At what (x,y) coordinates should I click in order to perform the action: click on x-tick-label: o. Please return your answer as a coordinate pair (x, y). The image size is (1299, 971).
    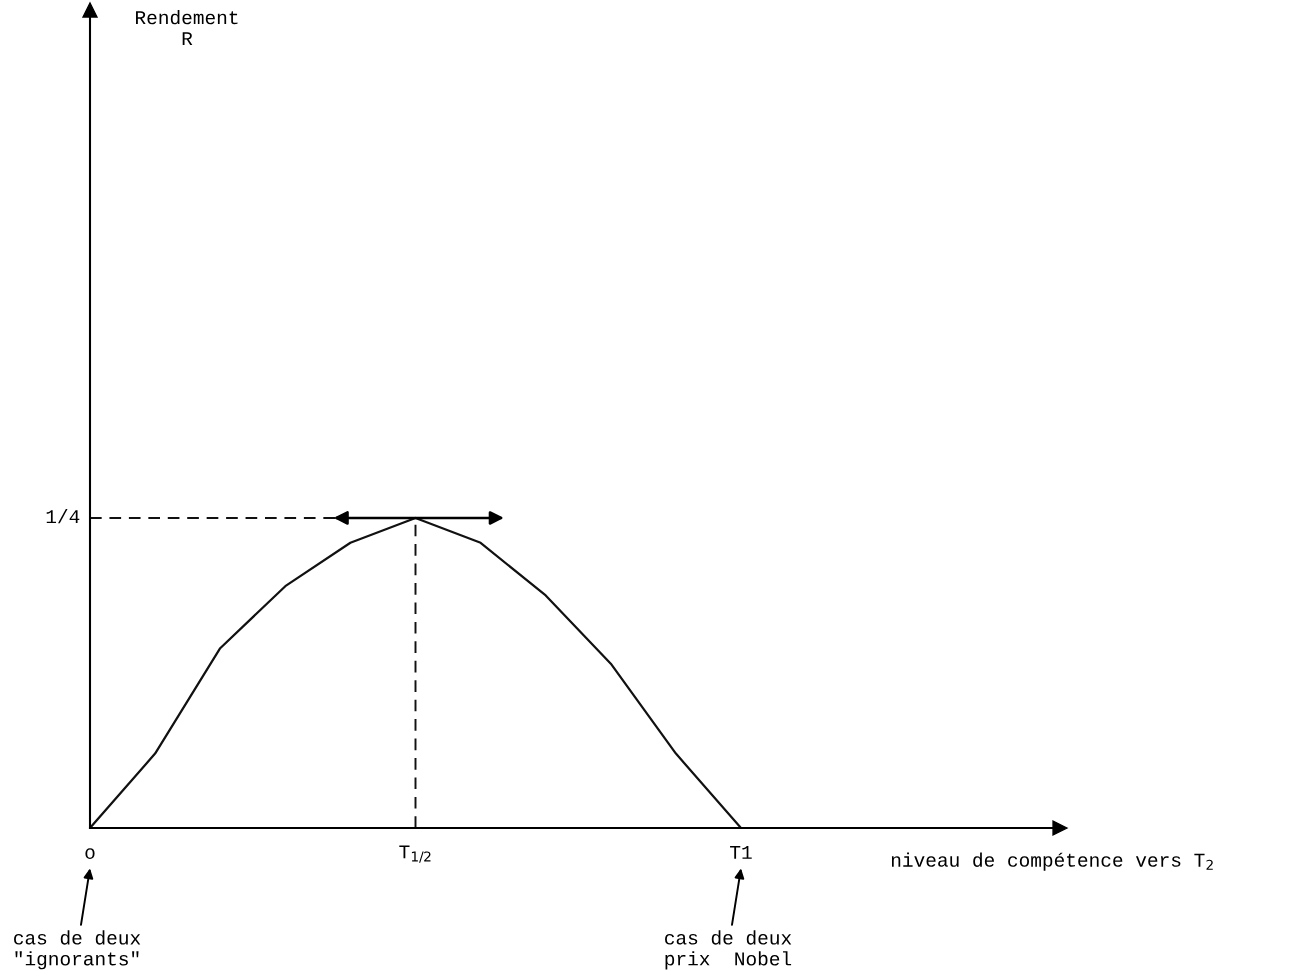
    Looking at the image, I should click on (90, 853).